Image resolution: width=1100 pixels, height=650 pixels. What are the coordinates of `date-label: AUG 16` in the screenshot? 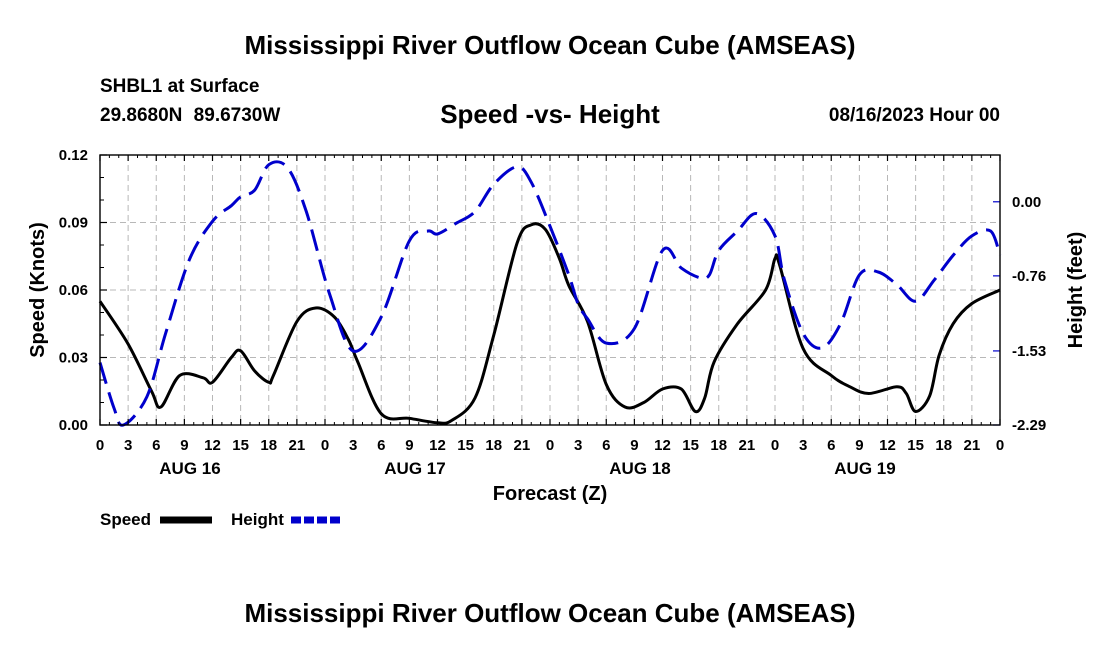 It's located at (189, 468).